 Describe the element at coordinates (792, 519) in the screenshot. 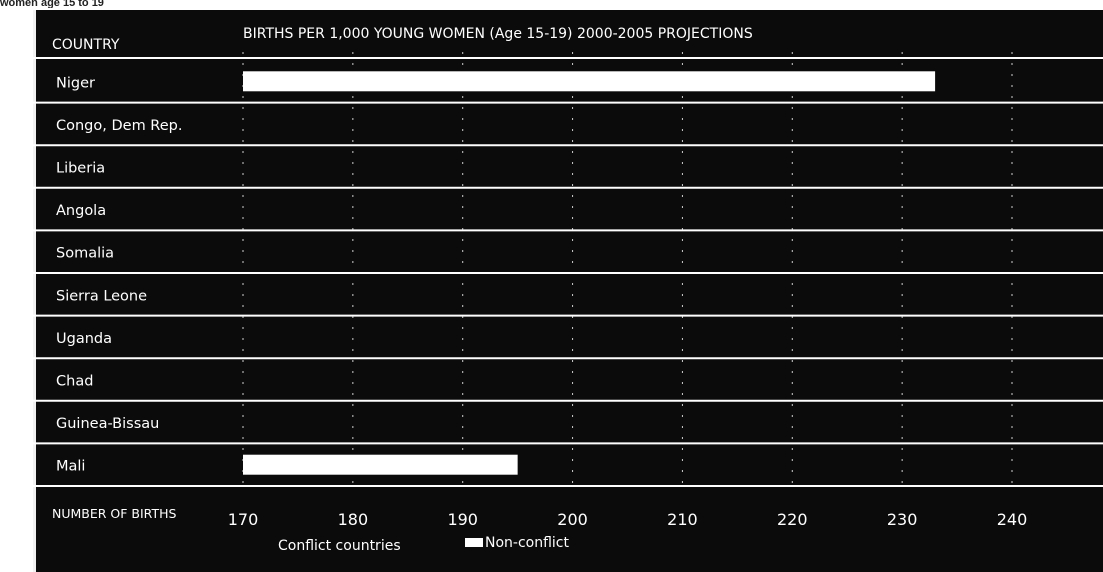

I see `x-tick-label: 220` at that location.